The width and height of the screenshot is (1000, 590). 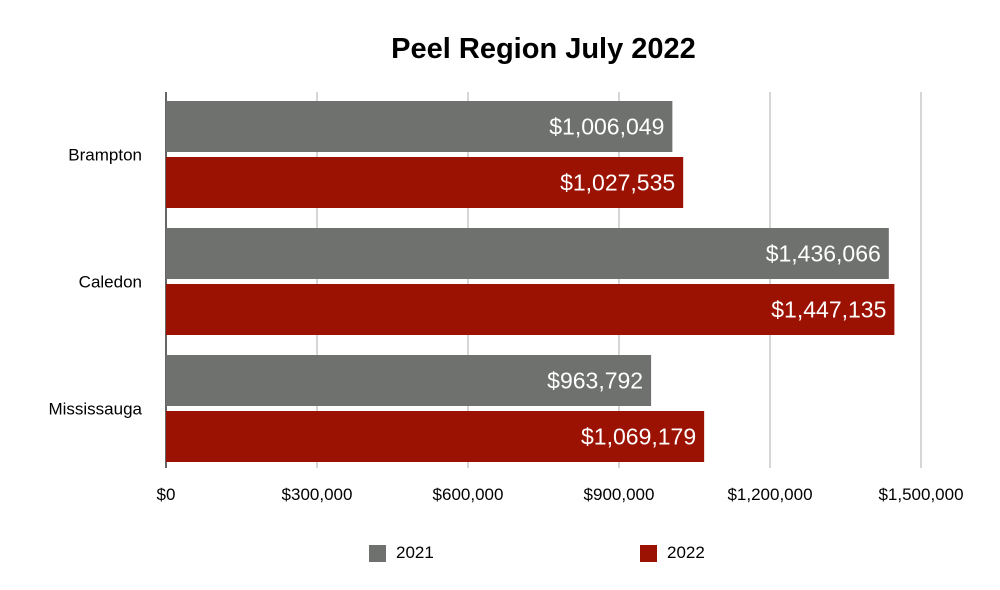 What do you see at coordinates (105, 155) in the screenshot?
I see `category-label: Brampton` at bounding box center [105, 155].